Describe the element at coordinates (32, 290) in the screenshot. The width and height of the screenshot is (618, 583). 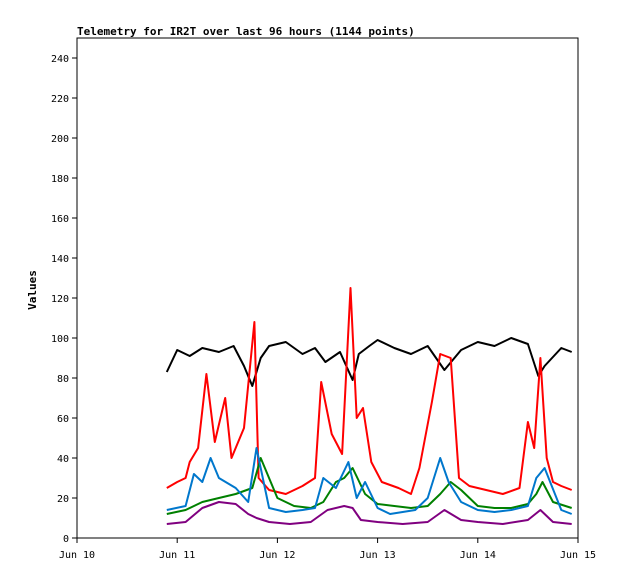
I see `y-axis-label: Values` at that location.